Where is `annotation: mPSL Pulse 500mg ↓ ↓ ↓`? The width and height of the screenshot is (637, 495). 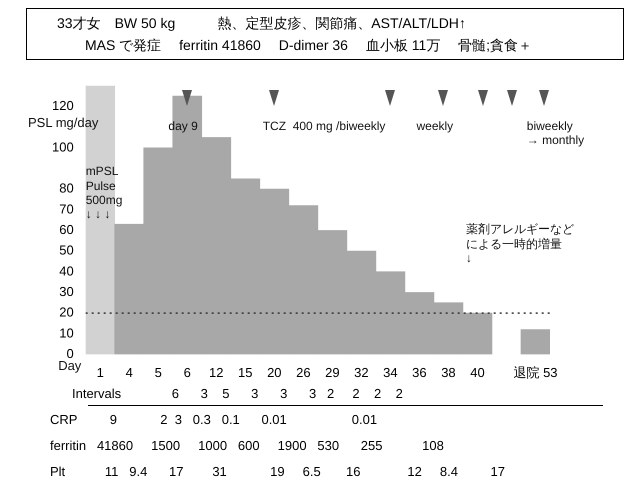
annotation: mPSL Pulse 500mg ↓ ↓ ↓ is located at coordinates (105, 193).